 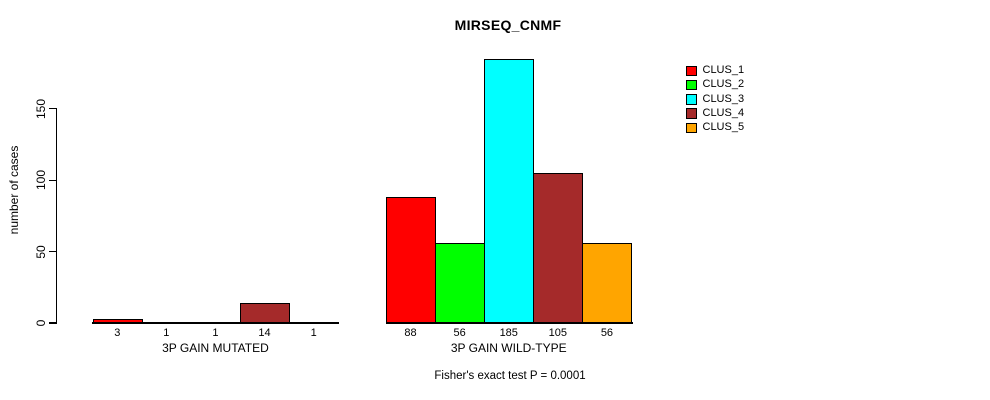 I want to click on legend-label: CLUS_1, so click(x=723, y=70).